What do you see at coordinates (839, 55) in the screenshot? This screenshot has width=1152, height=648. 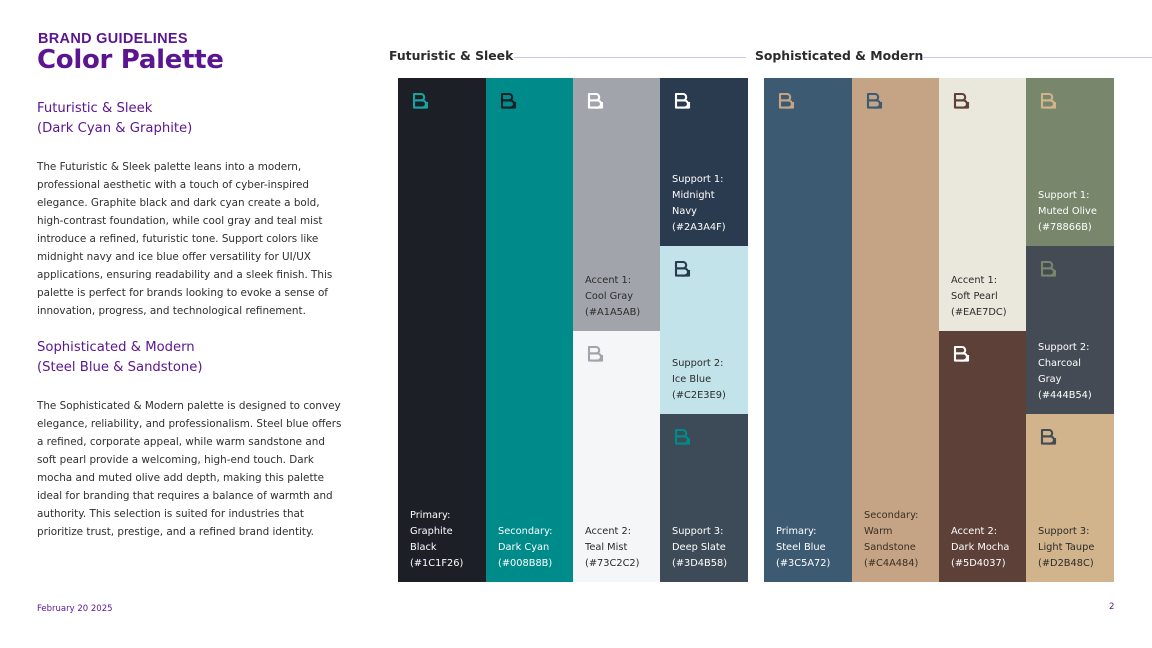 I see `palette-group-2-title: Sophisticated & Modern` at bounding box center [839, 55].